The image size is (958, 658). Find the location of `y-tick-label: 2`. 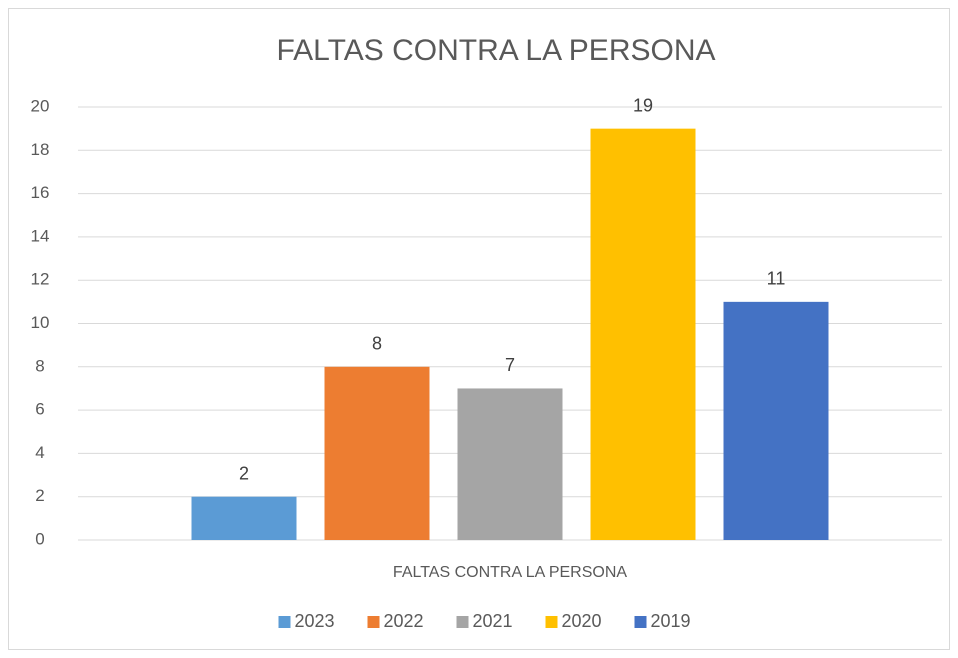

y-tick-label: 2 is located at coordinates (39, 495).